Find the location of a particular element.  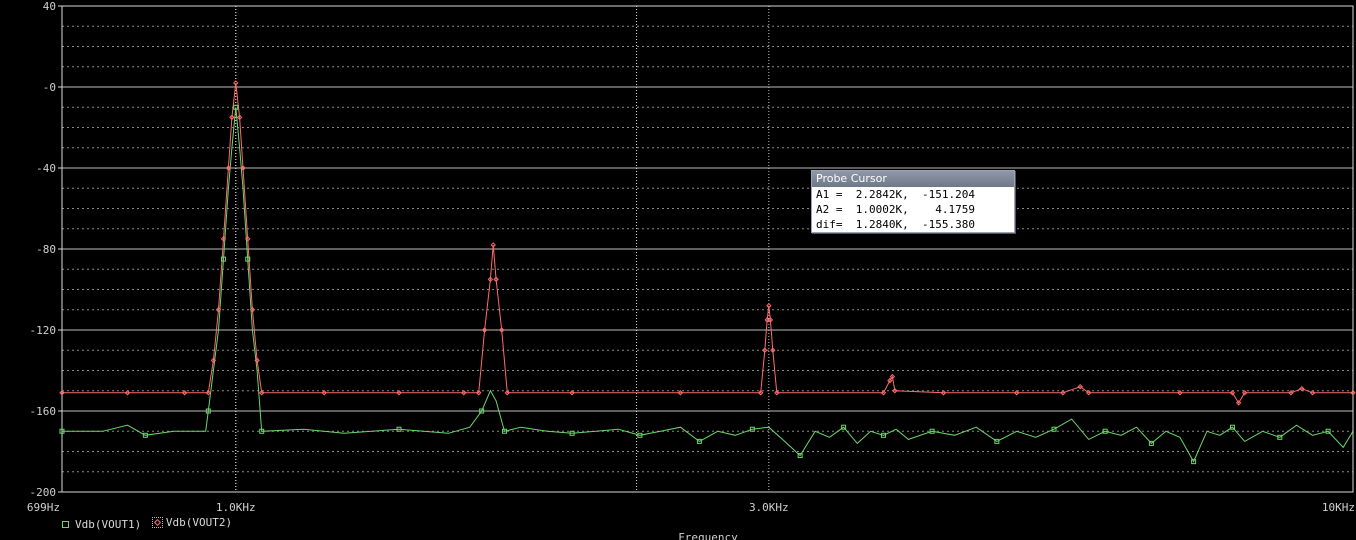

probe-row-a2: A2 = 1.0002K, 4.1759 is located at coordinates (895, 209).